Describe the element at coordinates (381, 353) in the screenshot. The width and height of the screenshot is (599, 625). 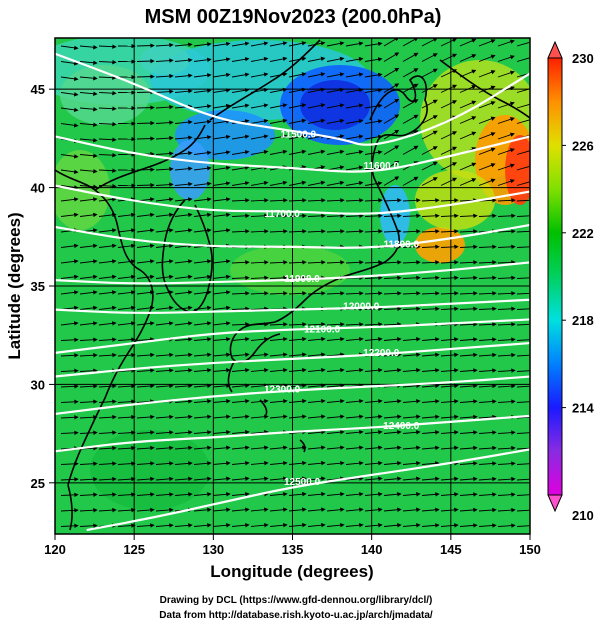
I see `contour-label: 12200.0` at that location.